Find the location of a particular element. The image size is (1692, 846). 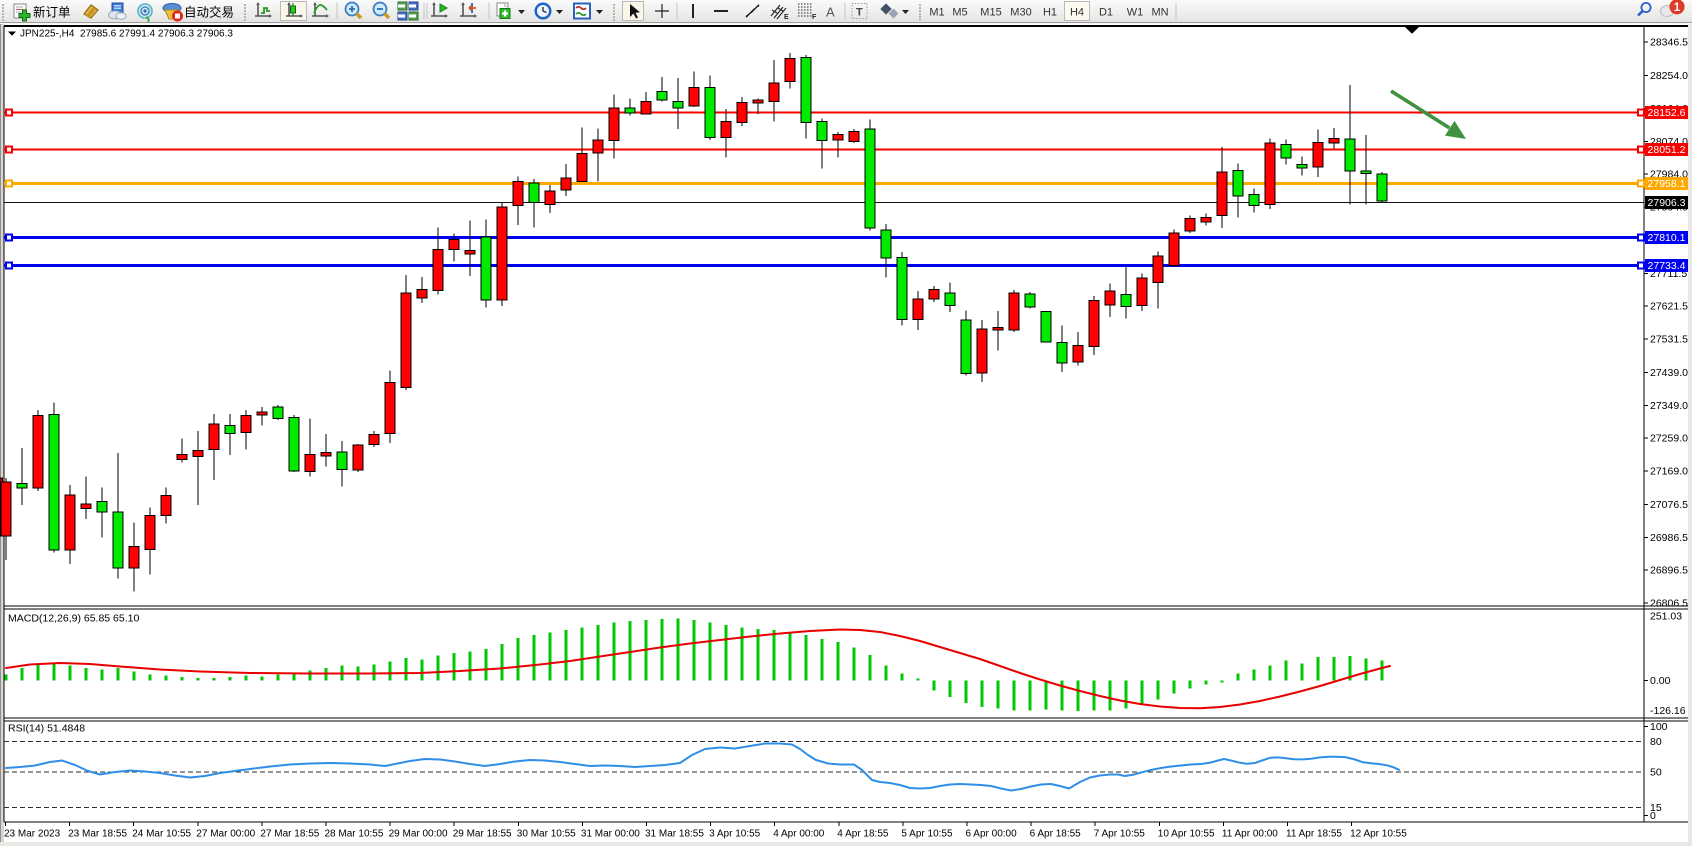

svg-text: T is located at coordinates (859, 13).